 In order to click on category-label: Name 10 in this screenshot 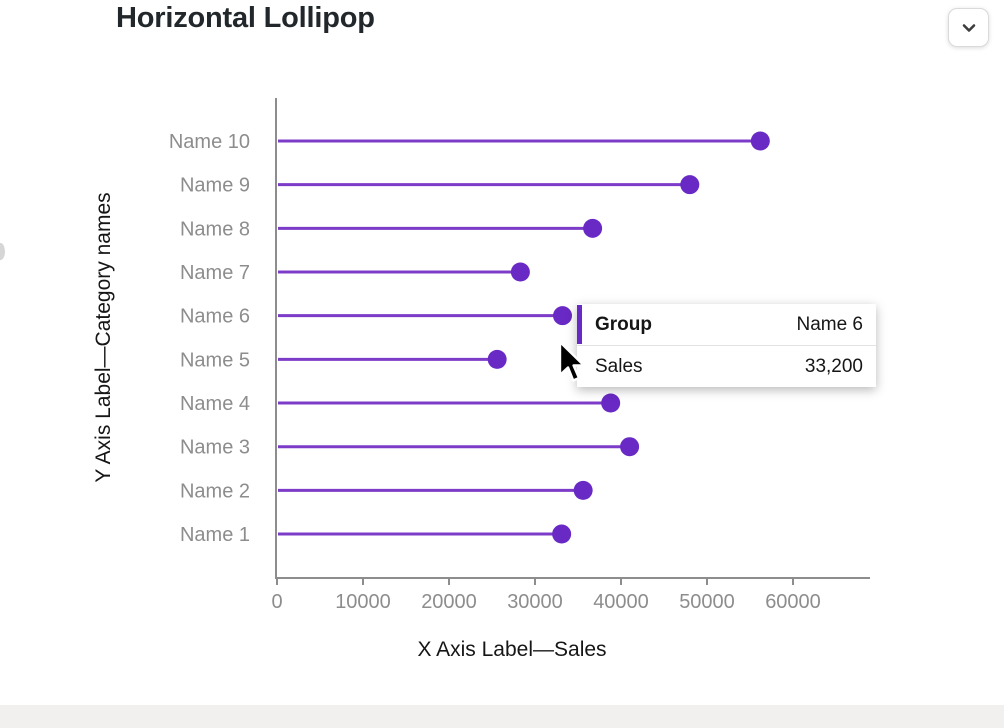, I will do `click(209, 142)`.